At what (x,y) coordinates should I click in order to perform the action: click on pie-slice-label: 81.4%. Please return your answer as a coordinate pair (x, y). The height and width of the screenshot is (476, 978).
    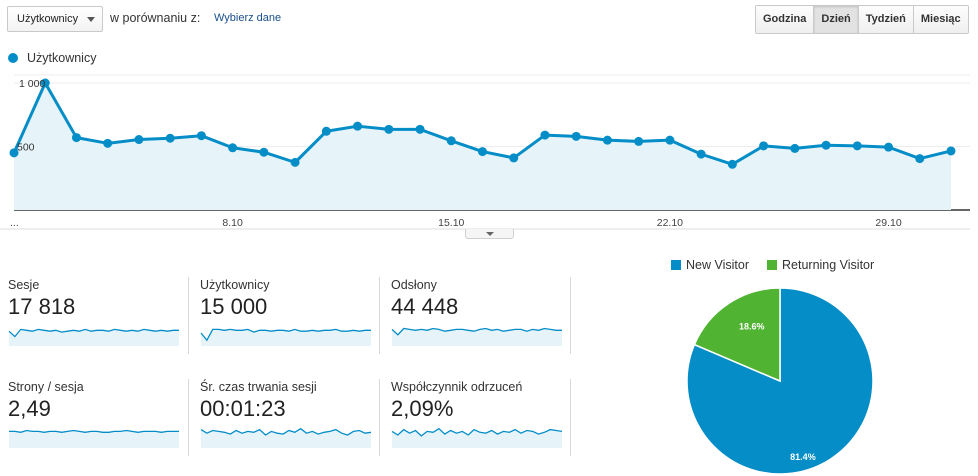
    Looking at the image, I should click on (803, 457).